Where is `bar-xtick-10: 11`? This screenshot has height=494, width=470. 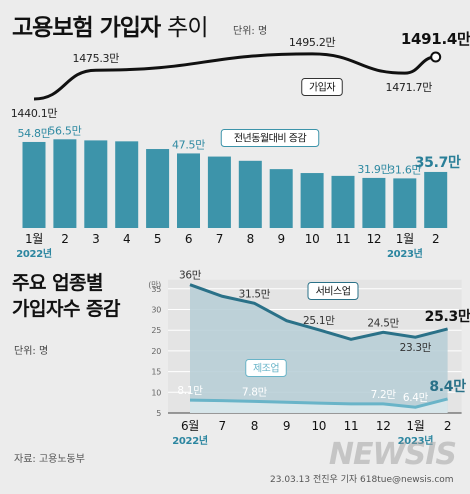 bar-xtick-10: 11 is located at coordinates (343, 239).